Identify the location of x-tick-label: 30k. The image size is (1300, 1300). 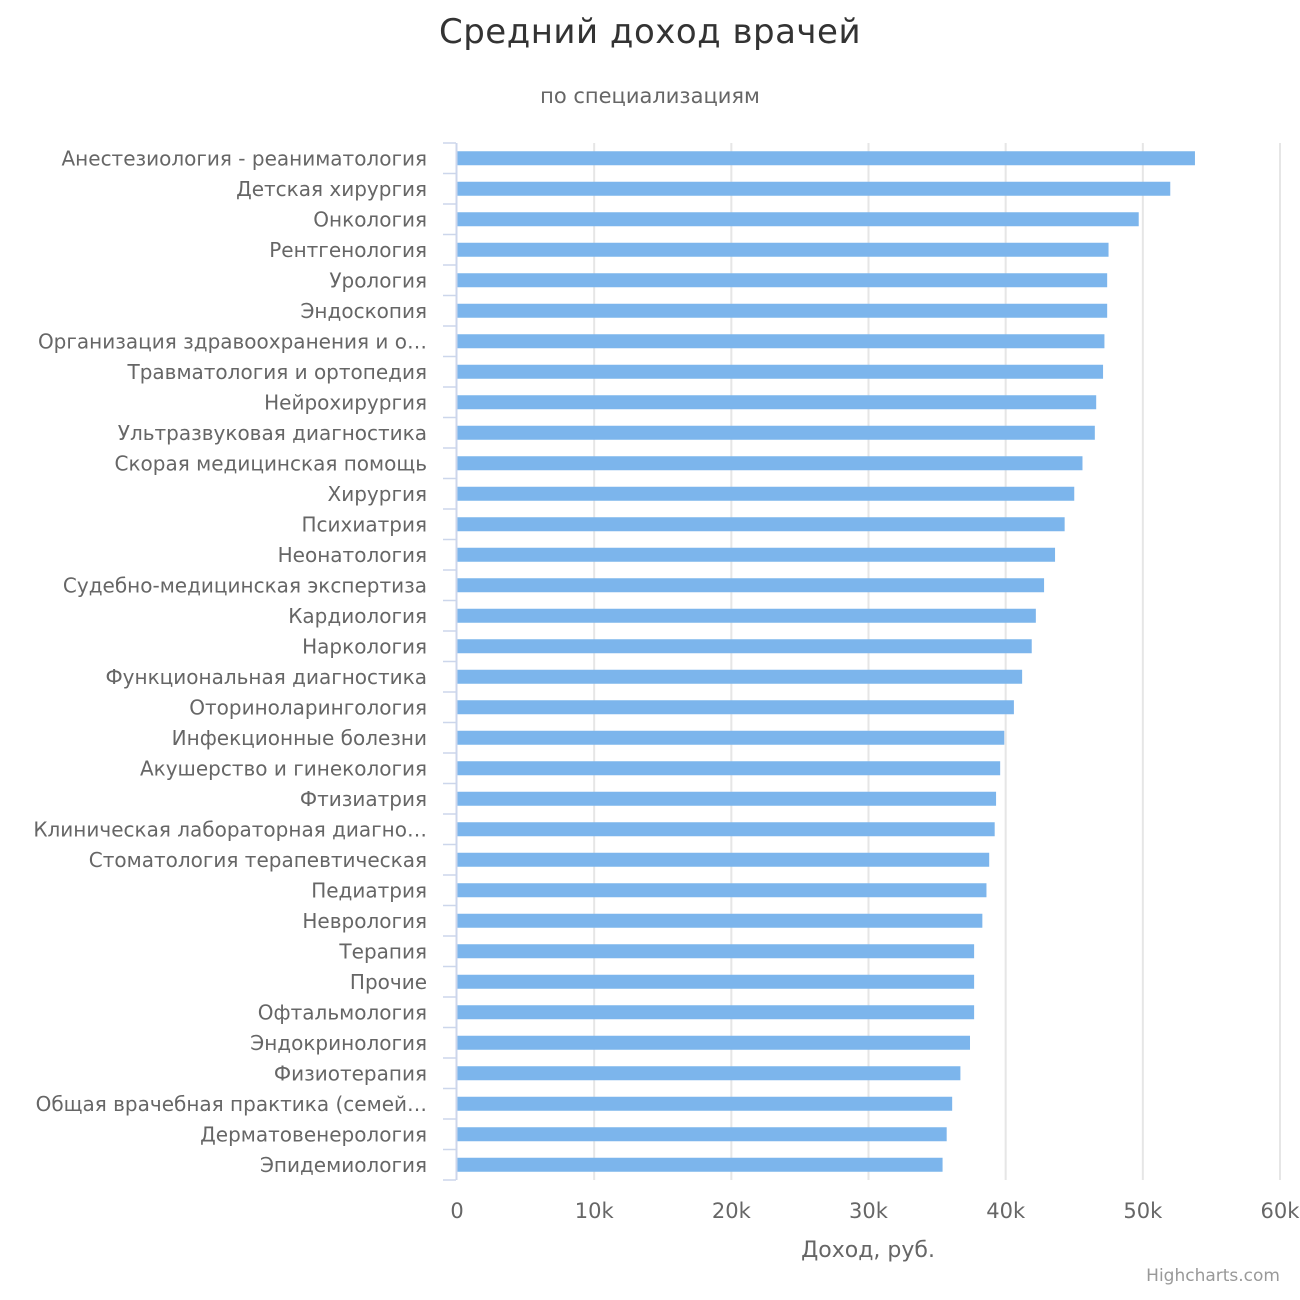
(869, 1211).